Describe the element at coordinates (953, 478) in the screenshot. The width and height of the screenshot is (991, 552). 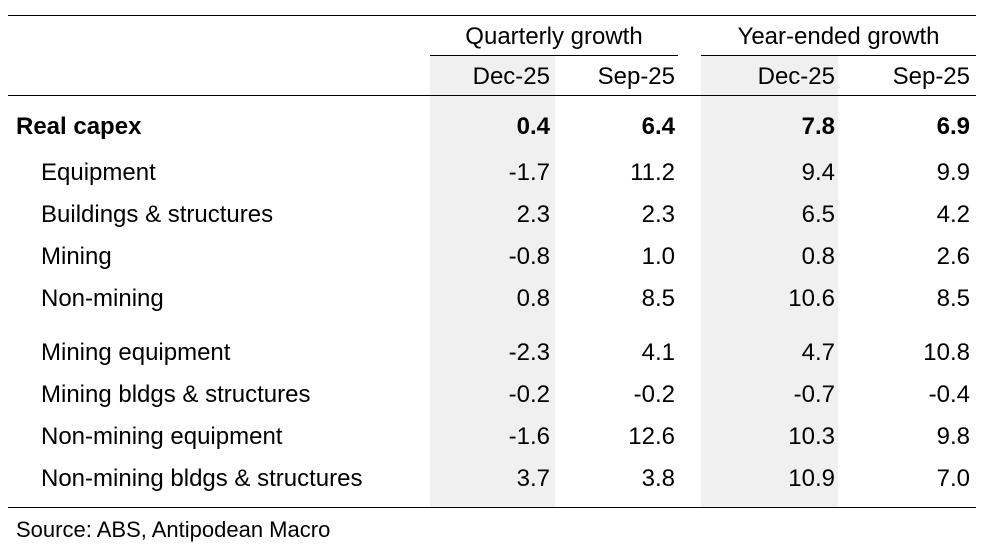
I see `cell-value: 7.0` at that location.